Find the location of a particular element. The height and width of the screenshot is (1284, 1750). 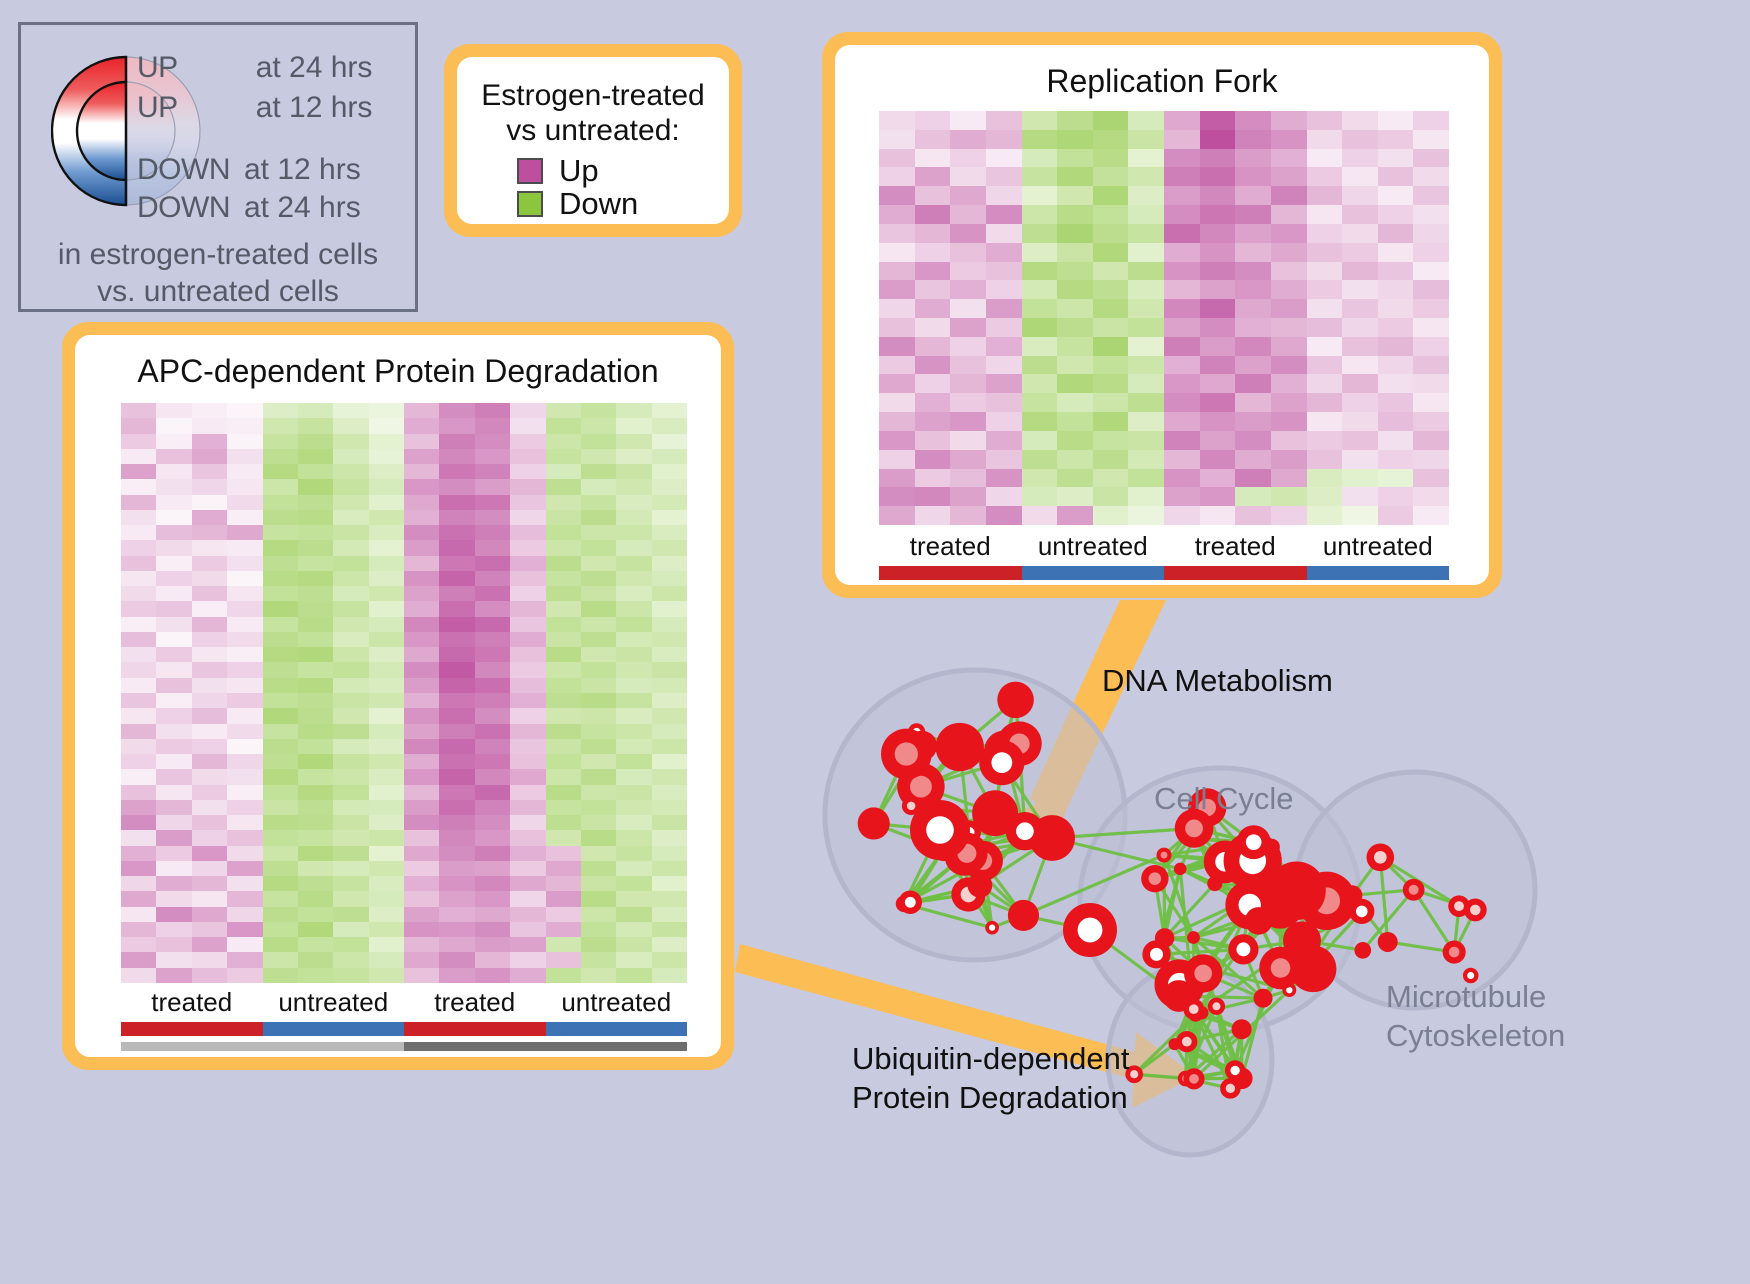

cluster-label-cell-cycle: Cell Cycle is located at coordinates (1224, 798).